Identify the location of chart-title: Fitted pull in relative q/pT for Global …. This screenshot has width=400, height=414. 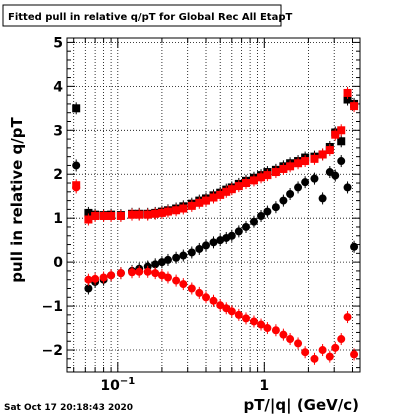
(150, 17).